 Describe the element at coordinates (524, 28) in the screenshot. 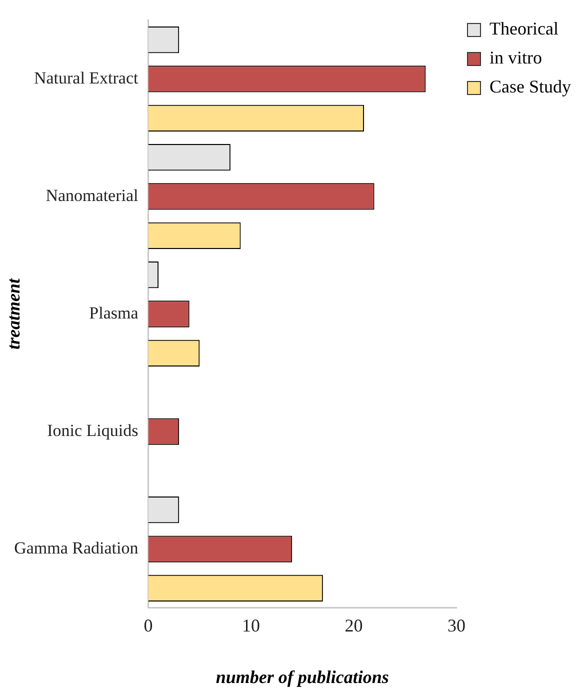

I see `legend-label: Theorical` at that location.